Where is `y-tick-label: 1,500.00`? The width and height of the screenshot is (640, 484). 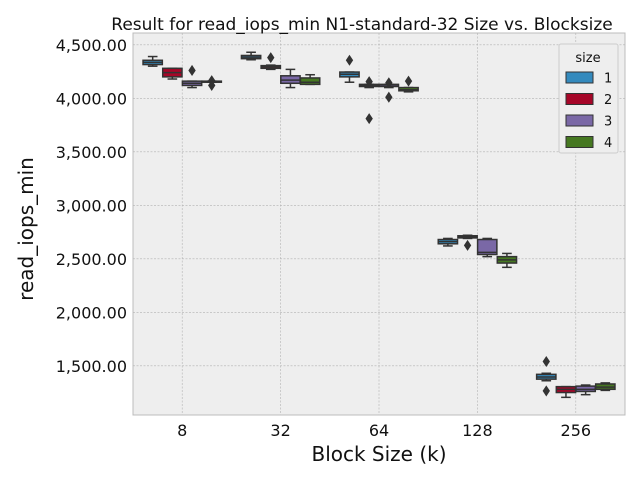
y-tick-label: 1,500.00 is located at coordinates (91, 366).